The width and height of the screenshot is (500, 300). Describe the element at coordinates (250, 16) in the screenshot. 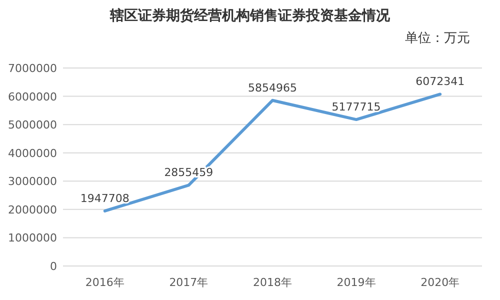

I see `title: 辖区证券期货经营机构销售证券投资基金情况` at that location.